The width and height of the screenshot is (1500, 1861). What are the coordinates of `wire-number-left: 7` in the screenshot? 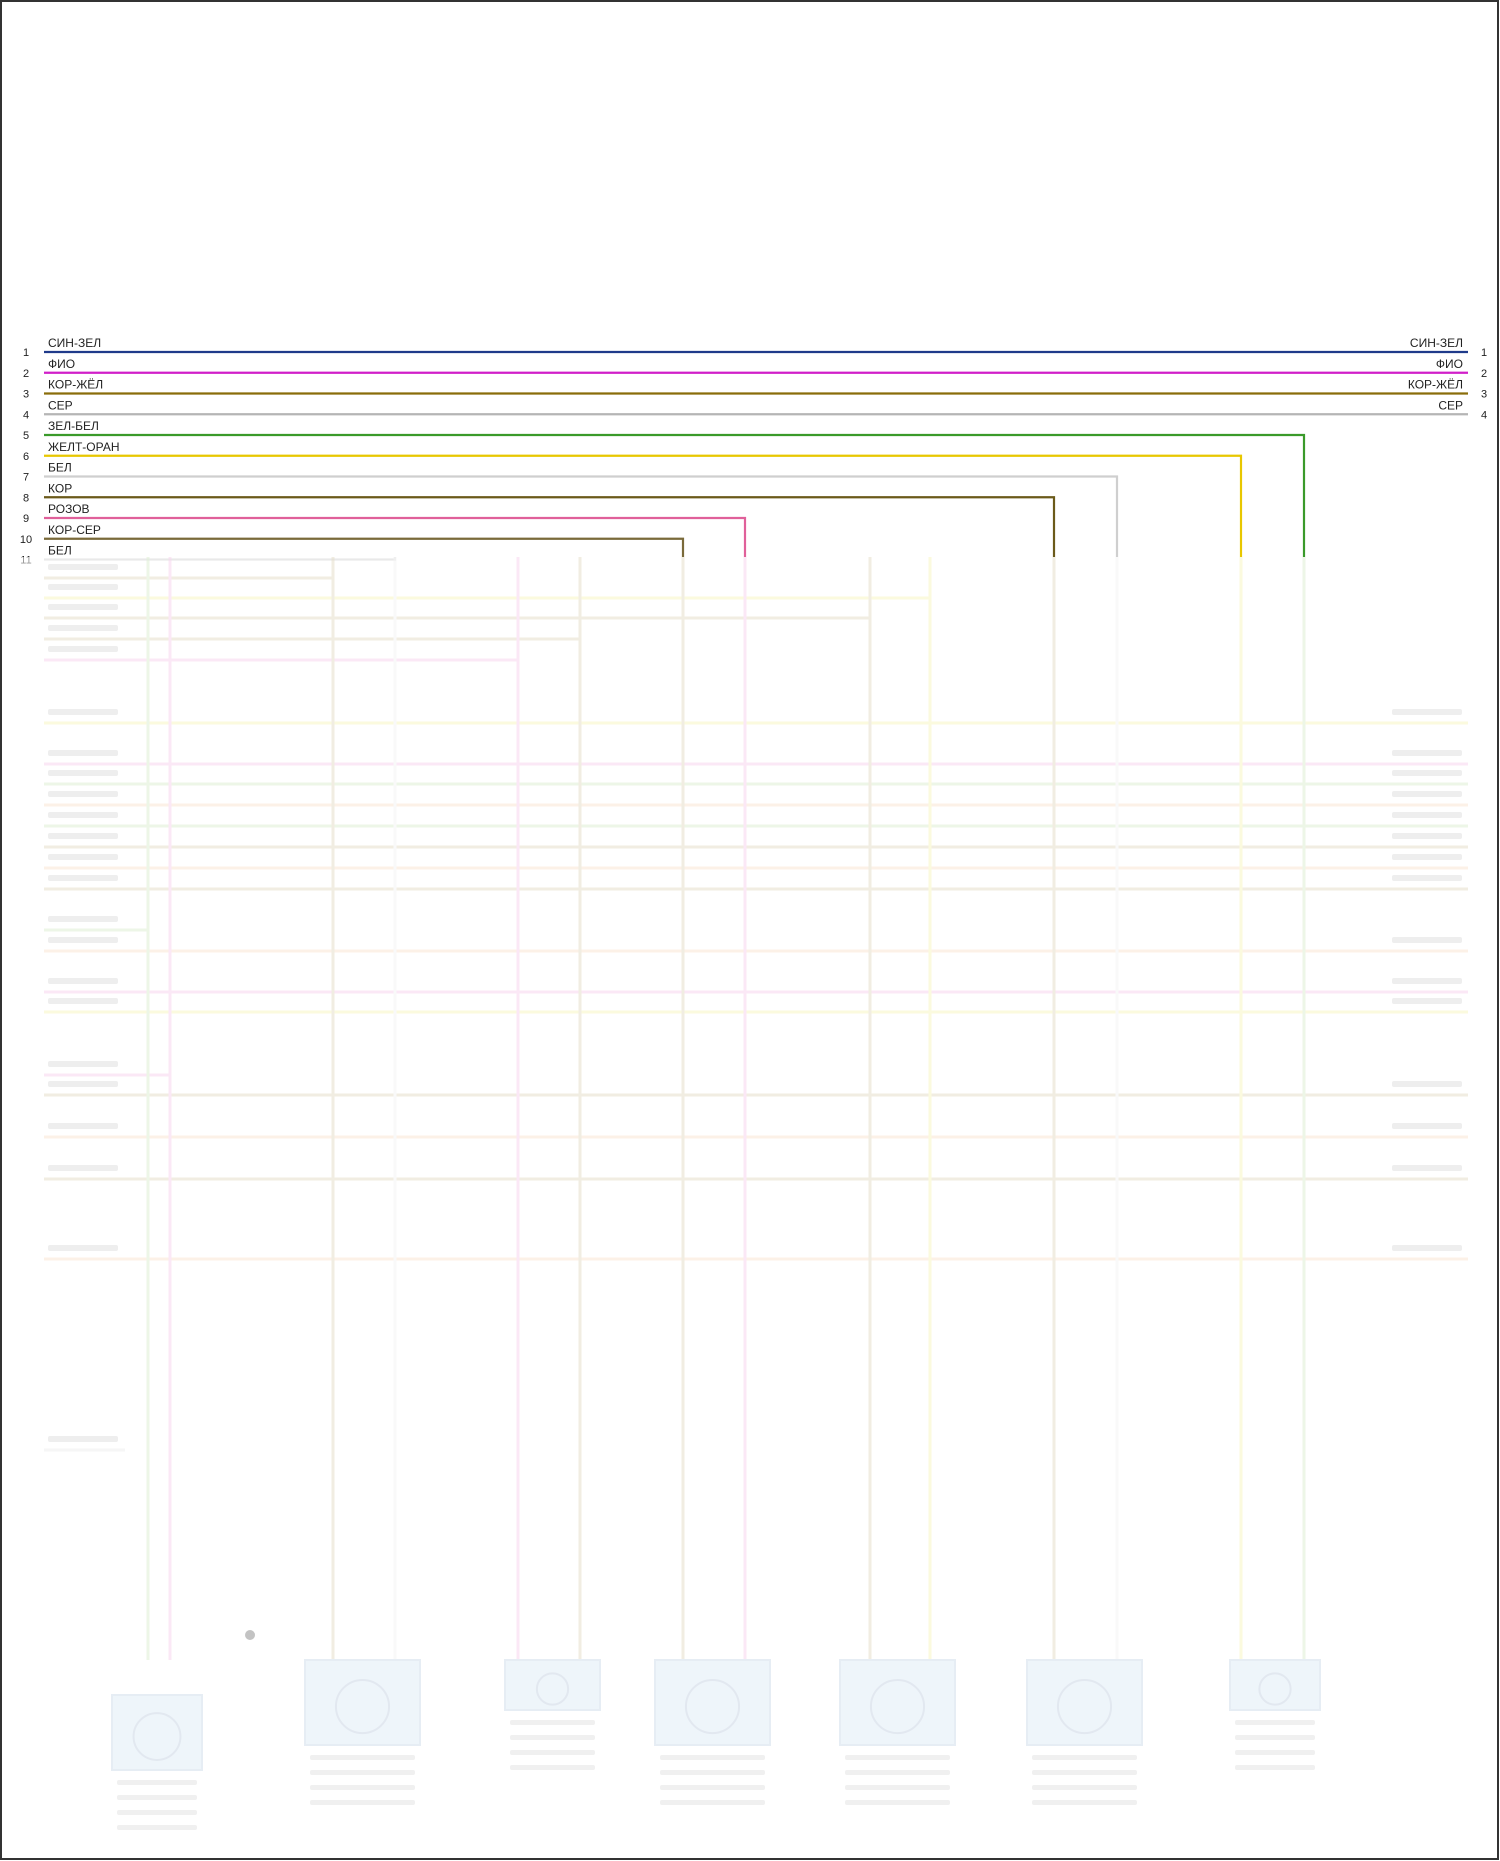 It's located at (26, 478).